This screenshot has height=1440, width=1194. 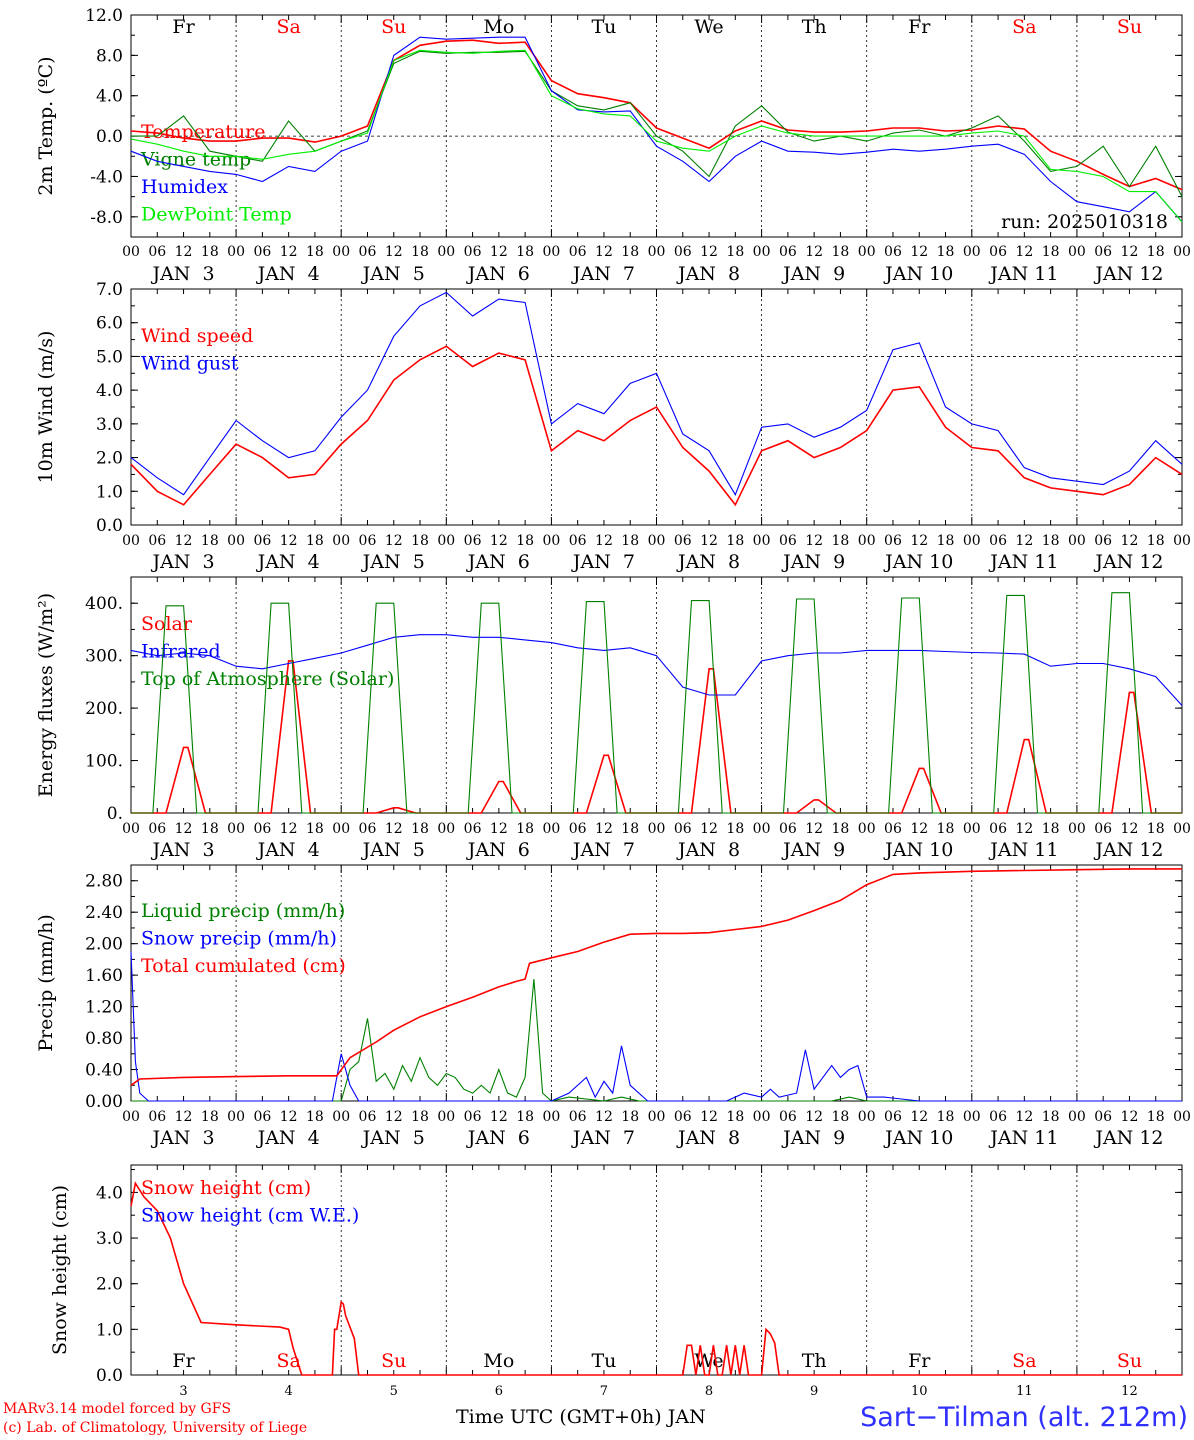 I want to click on legend-humidex: Humidex, so click(x=184, y=187).